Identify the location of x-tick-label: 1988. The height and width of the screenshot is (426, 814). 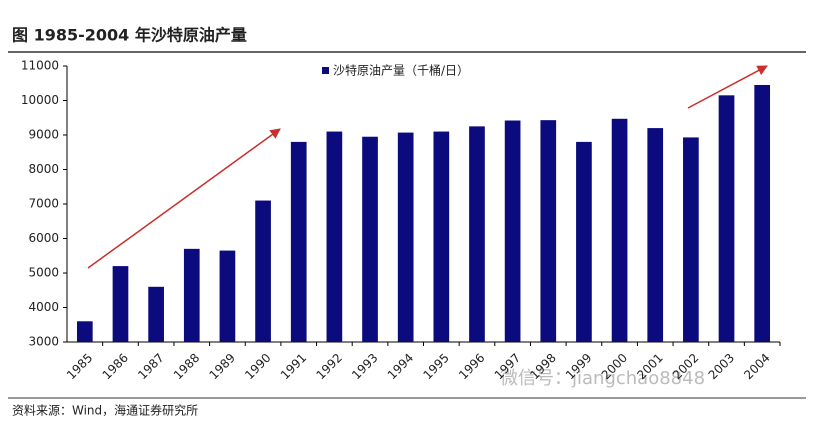
(186, 366).